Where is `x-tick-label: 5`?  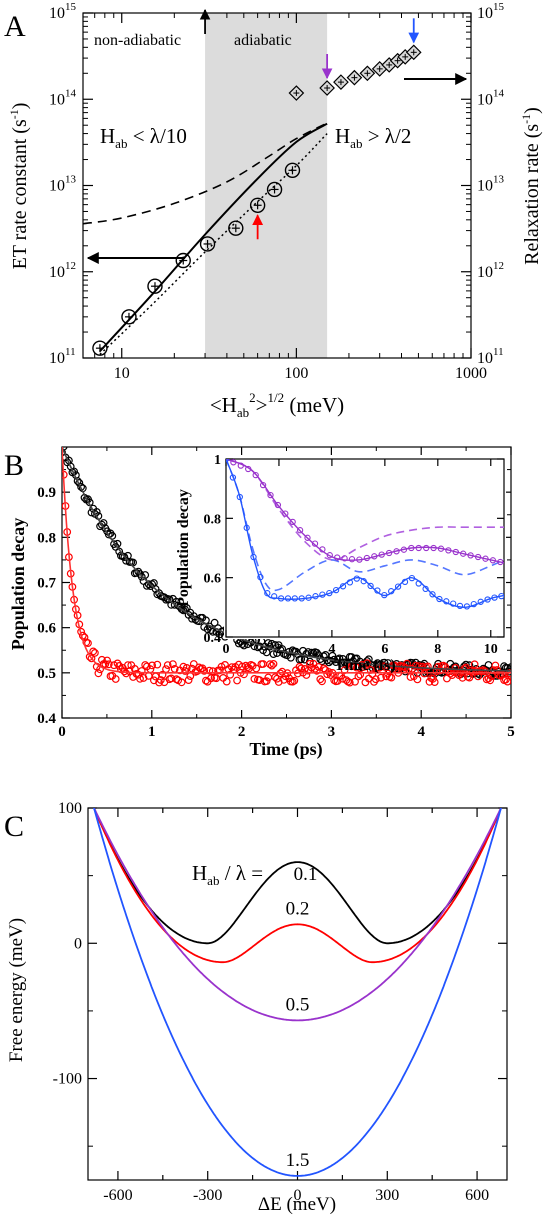 x-tick-label: 5 is located at coordinates (511, 732).